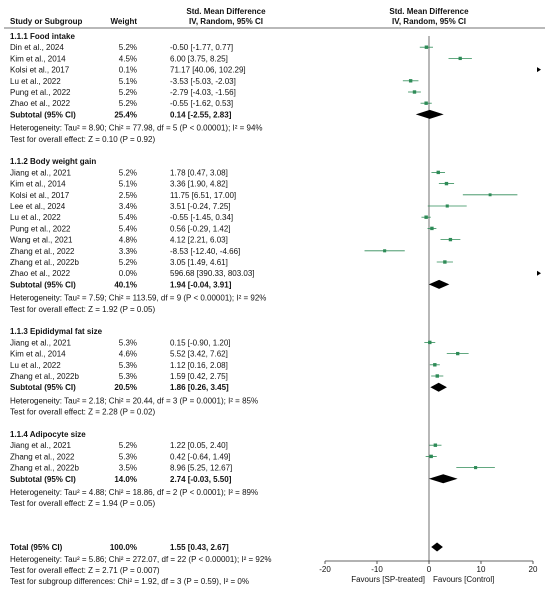 The image size is (550, 594). Describe the element at coordinates (539, 70) in the screenshot. I see `off-scale-arrow` at that location.